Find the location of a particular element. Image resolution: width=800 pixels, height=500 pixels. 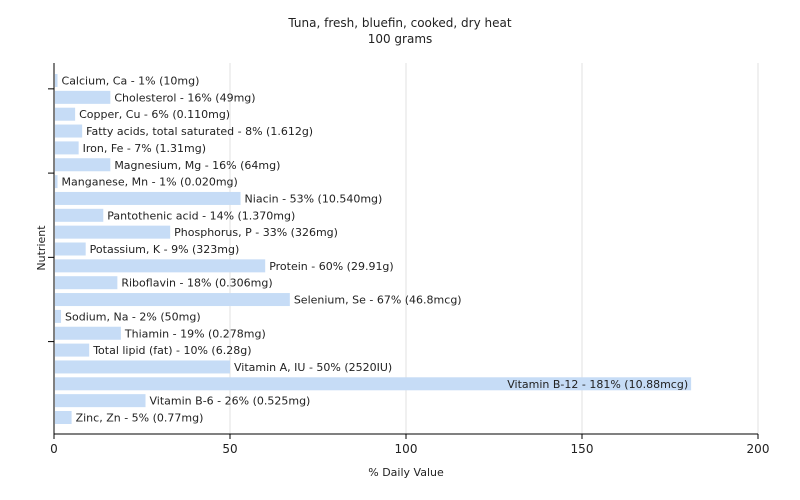

bar-label-15: Thiamin - 19% (0.278mg) is located at coordinates (195, 333).